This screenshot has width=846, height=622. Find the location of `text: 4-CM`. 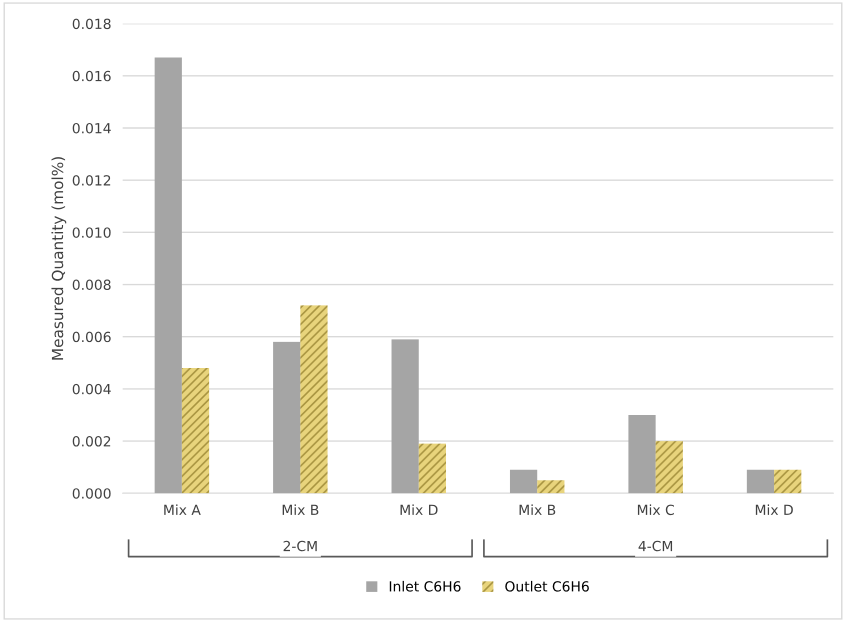

text: 4-CM is located at coordinates (655, 546).